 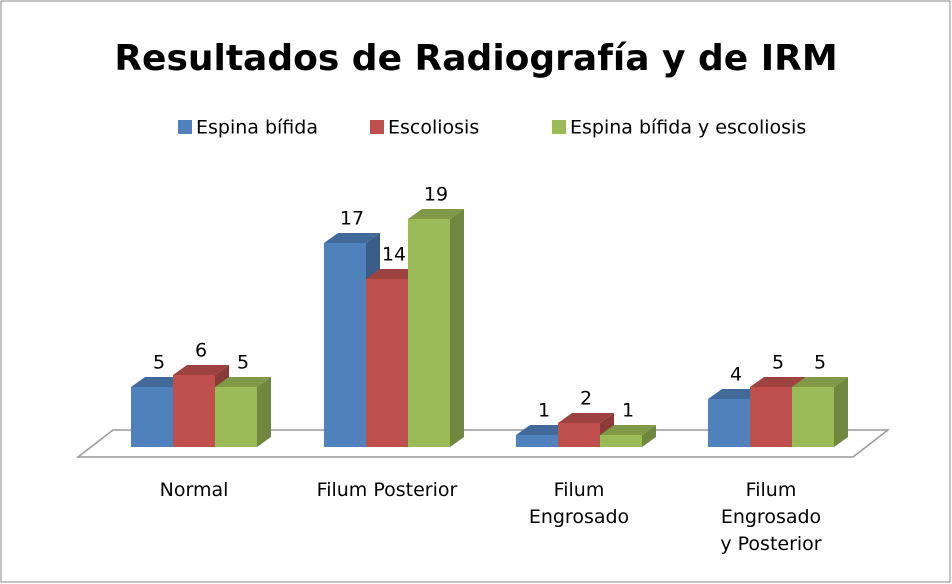 I want to click on x-tick-label: Filum Engrosado, so click(x=579, y=503).